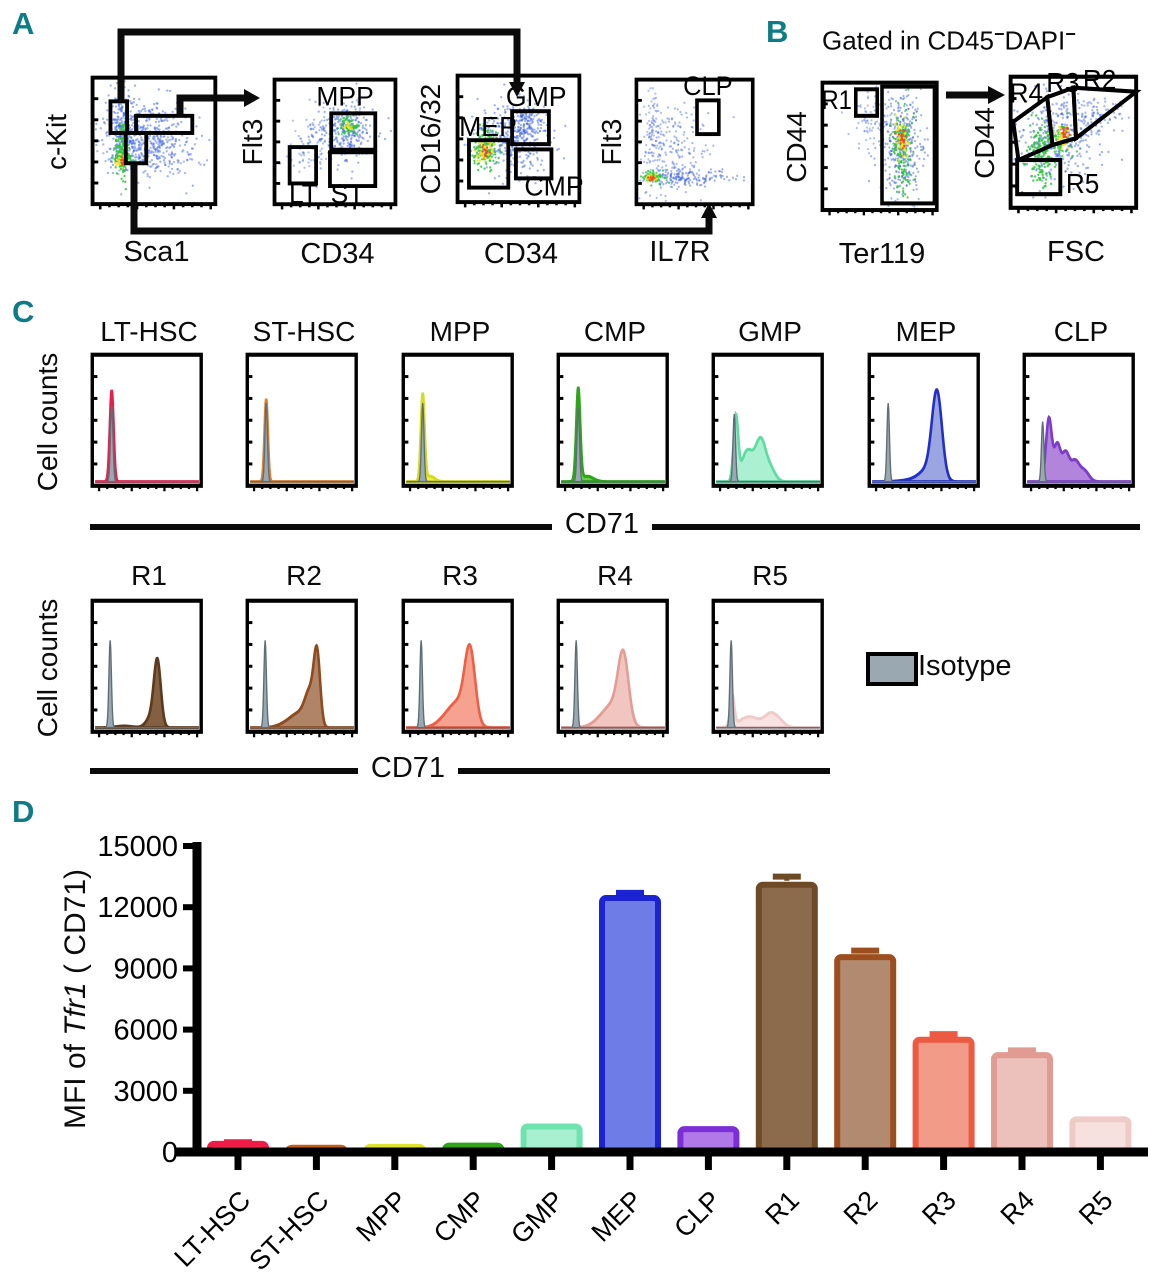 The width and height of the screenshot is (1157, 1280). I want to click on xlabel-fsc: FSC, so click(1076, 252).